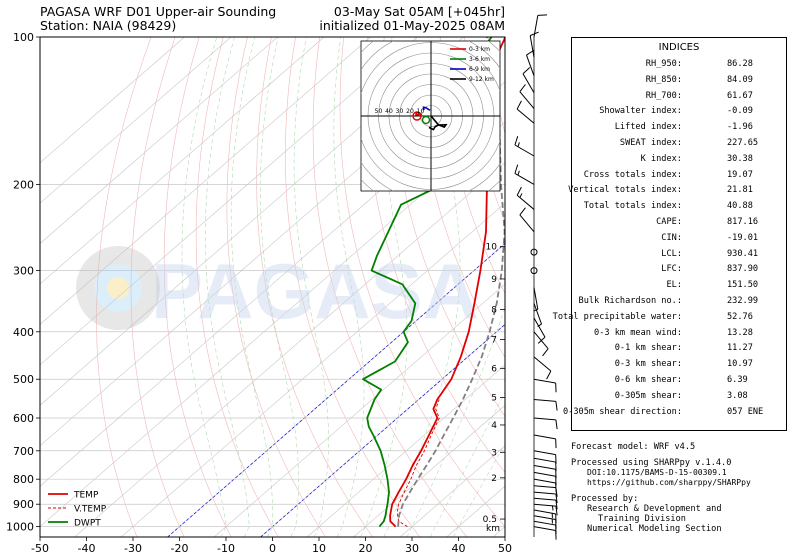  I want to click on height-km-ticks: 0.5 2 3 4 5 6 7 8 9 10, so click(494, 384).